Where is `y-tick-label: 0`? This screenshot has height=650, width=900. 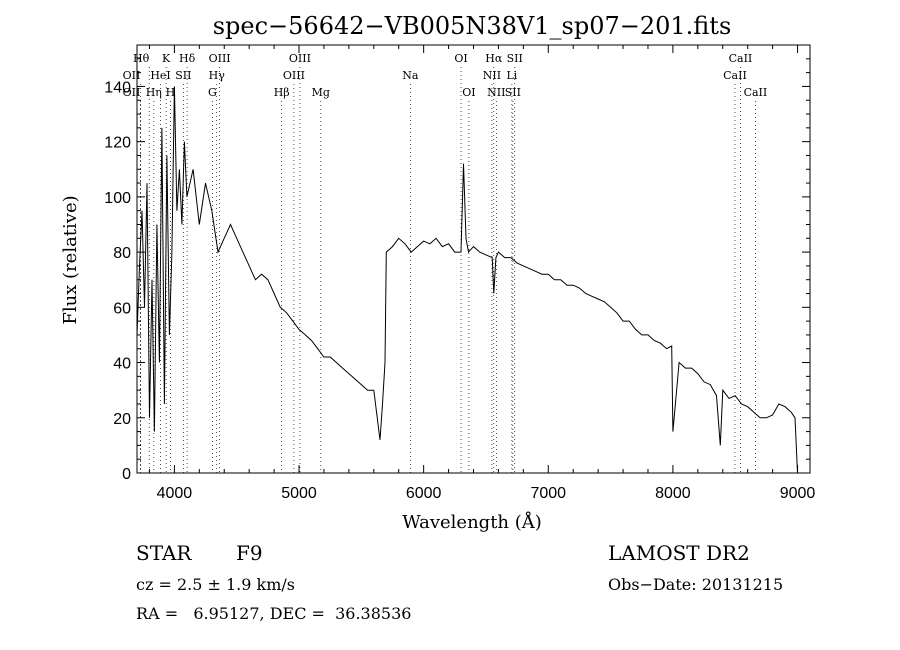
y-tick-label: 0 is located at coordinates (126, 474).